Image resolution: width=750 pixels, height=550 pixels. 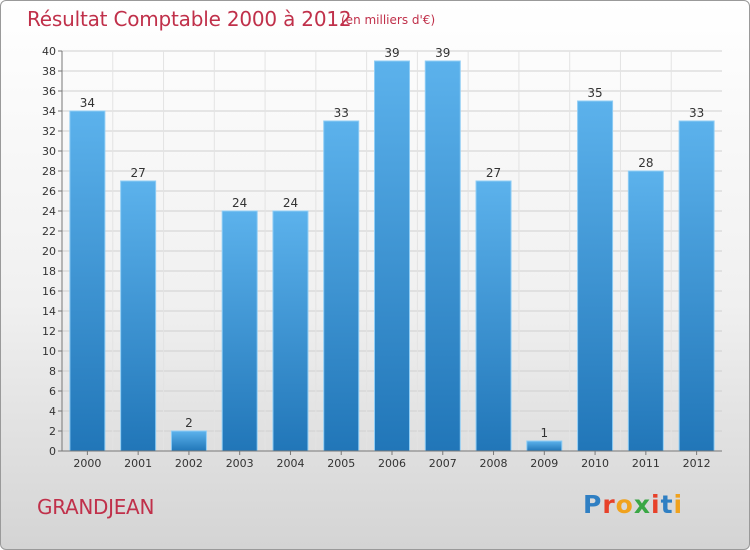 I want to click on x-tick-label: 2007, so click(x=443, y=463).